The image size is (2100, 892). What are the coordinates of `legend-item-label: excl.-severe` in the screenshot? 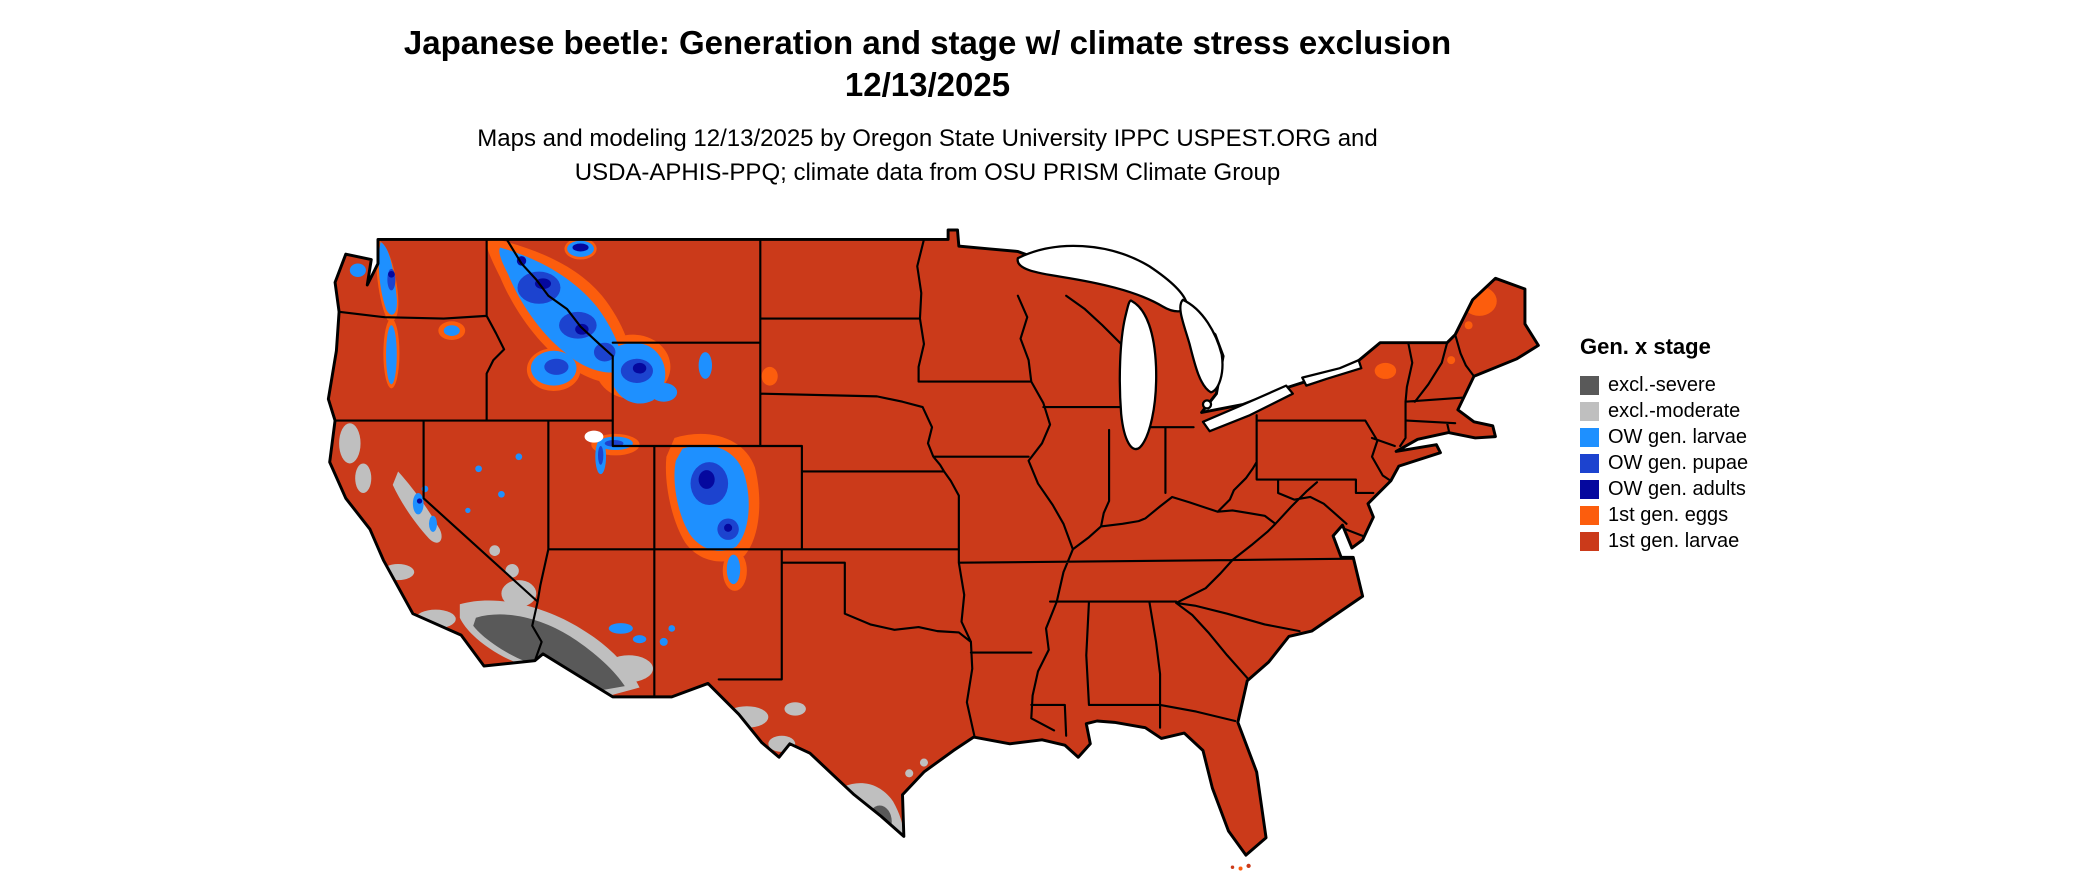 It's located at (1662, 384).